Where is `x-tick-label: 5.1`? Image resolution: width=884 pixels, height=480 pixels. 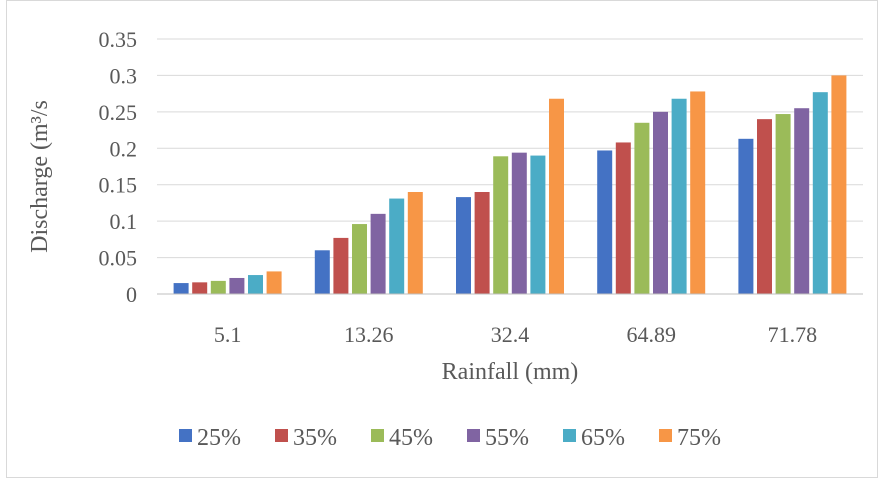 x-tick-label: 5.1 is located at coordinates (228, 334).